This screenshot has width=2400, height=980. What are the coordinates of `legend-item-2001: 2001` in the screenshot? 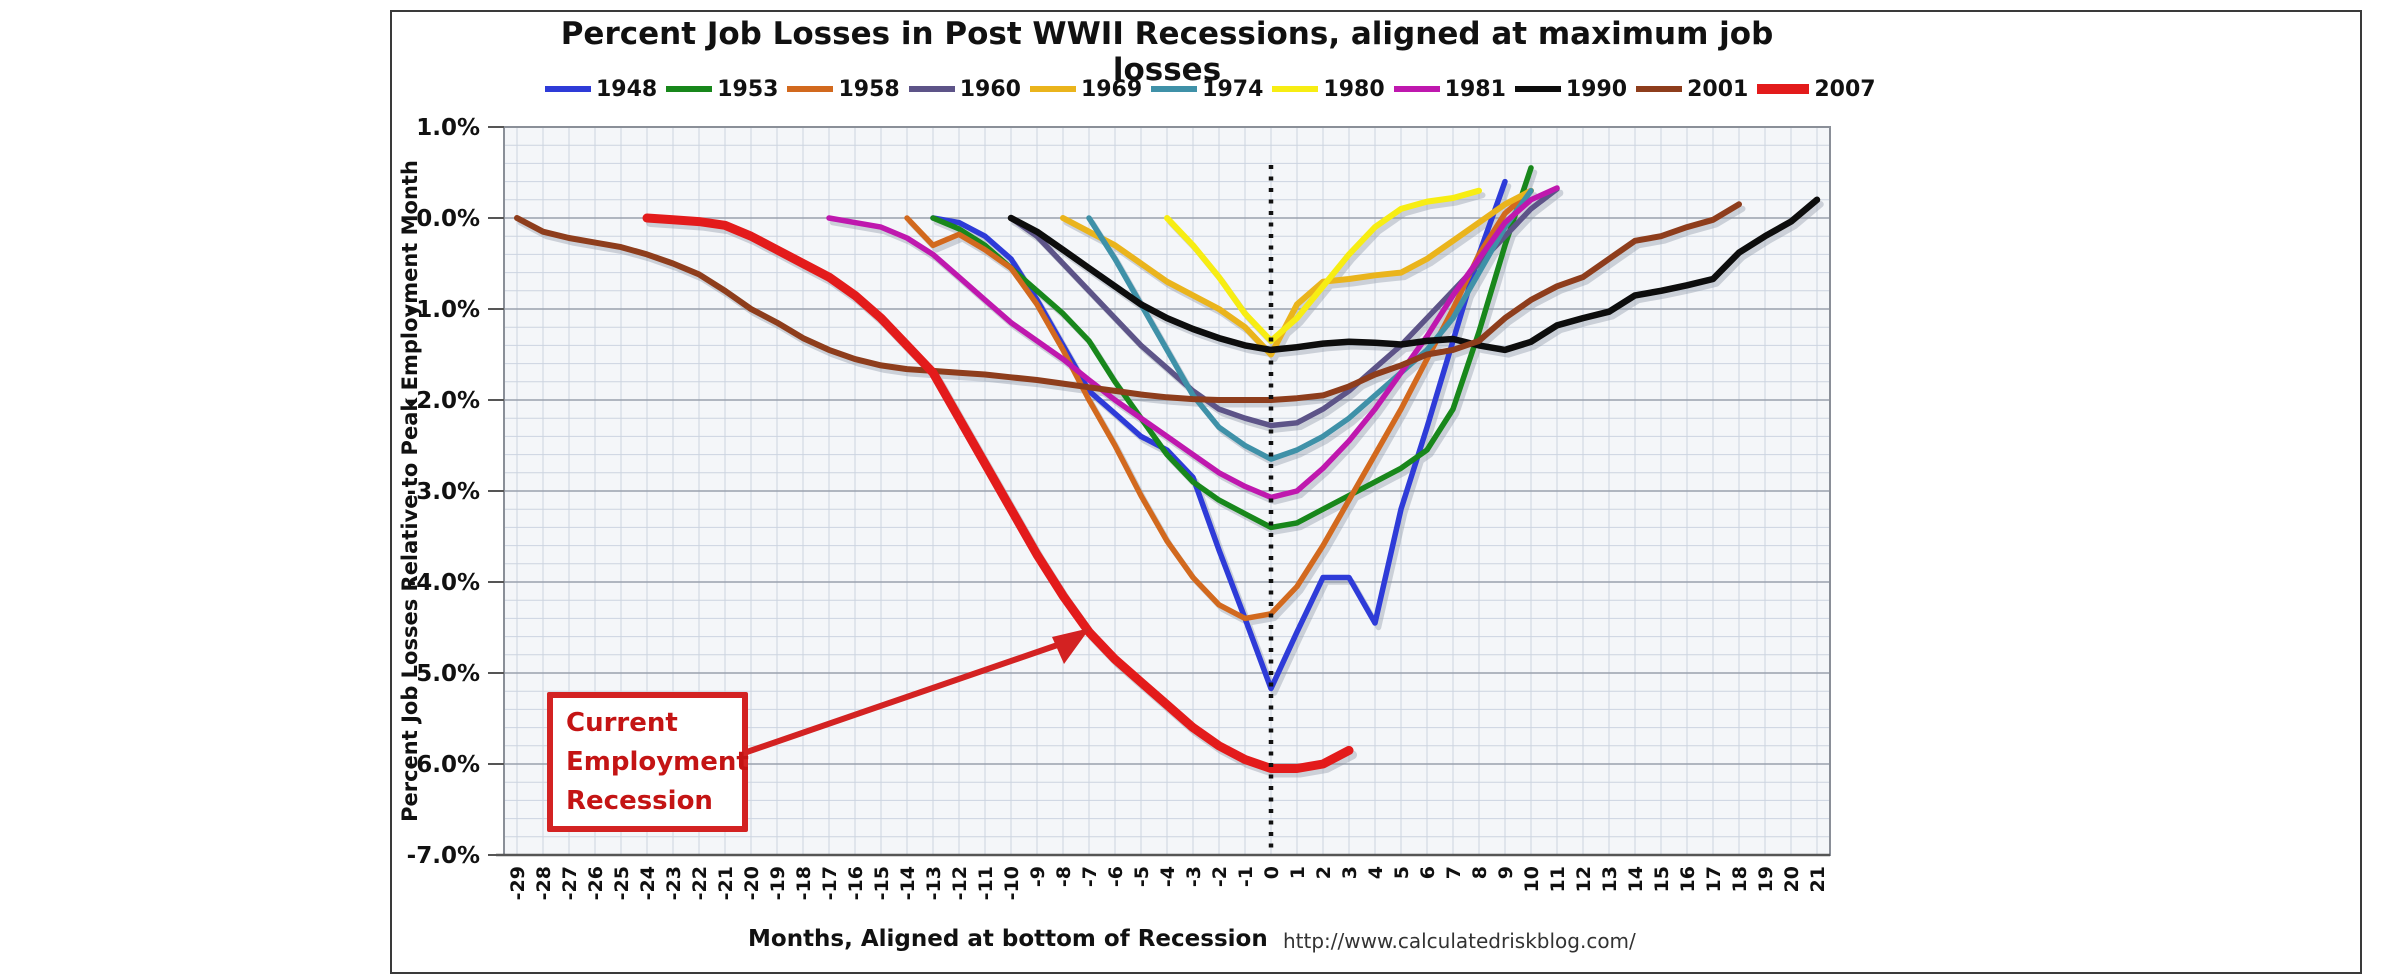 It's located at (1692, 89).